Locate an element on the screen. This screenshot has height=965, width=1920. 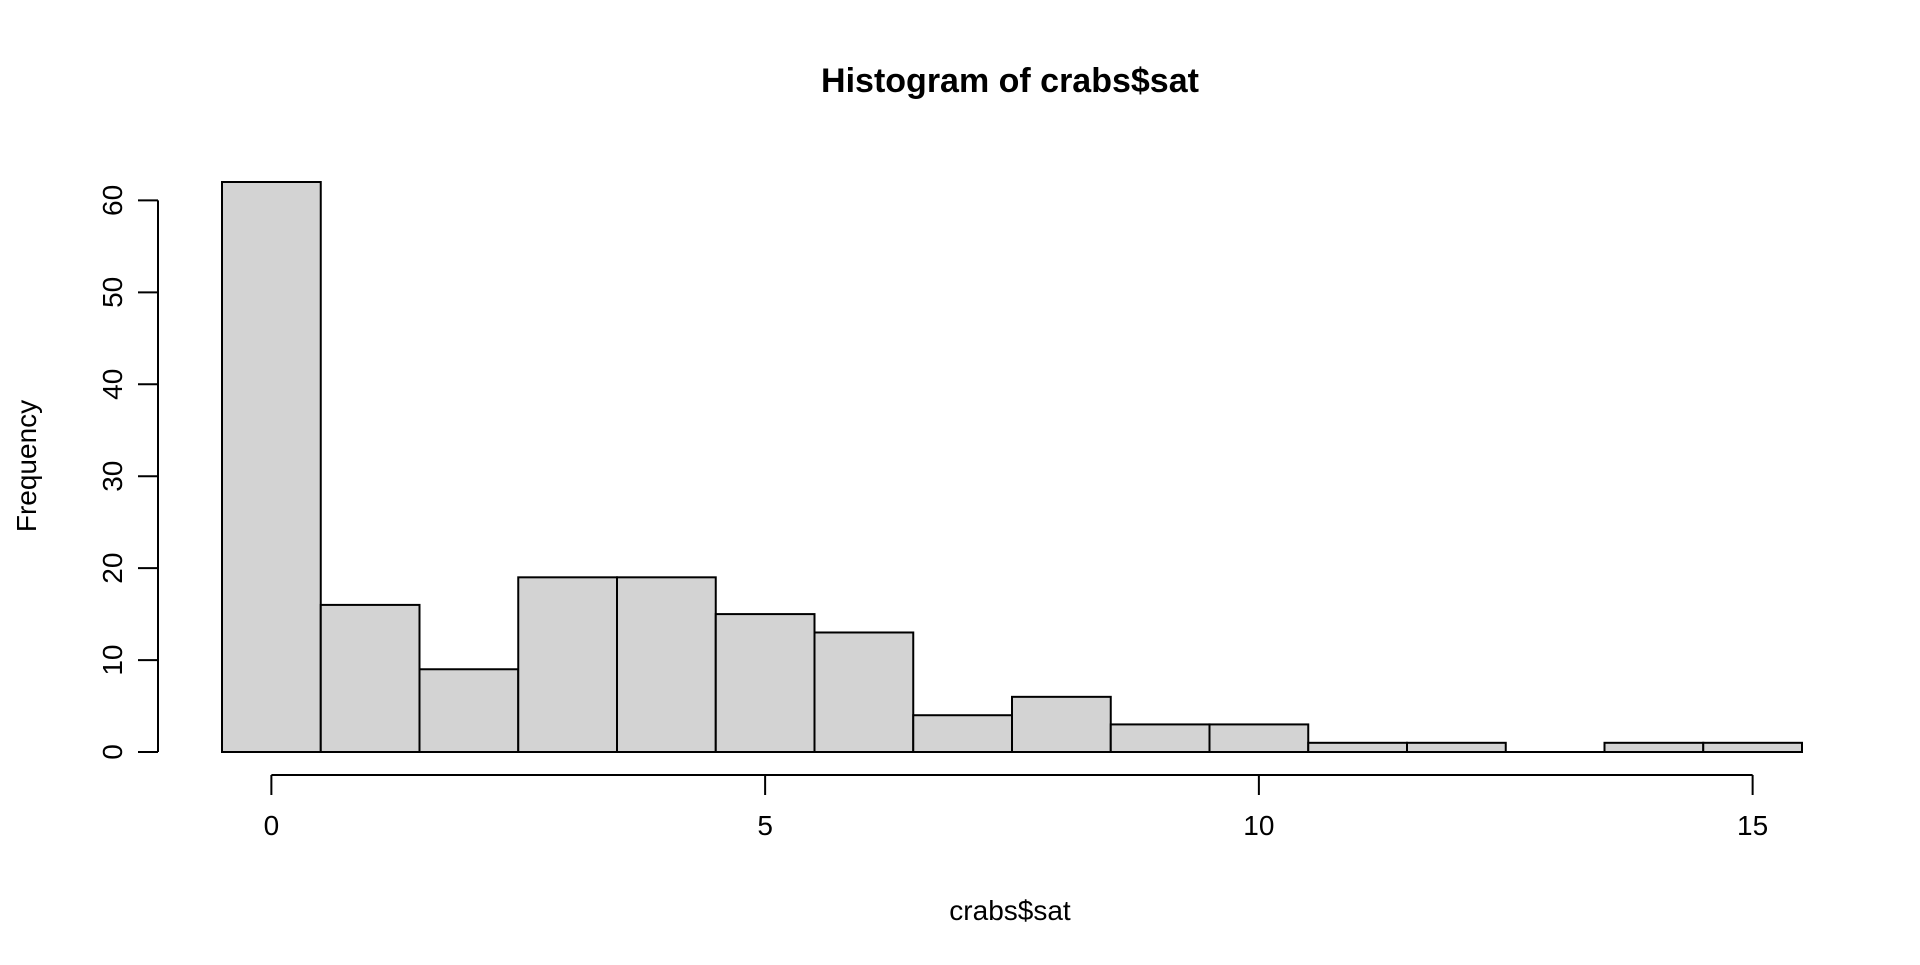
x-axis: 0 5 10 15 is located at coordinates (1016, 807).